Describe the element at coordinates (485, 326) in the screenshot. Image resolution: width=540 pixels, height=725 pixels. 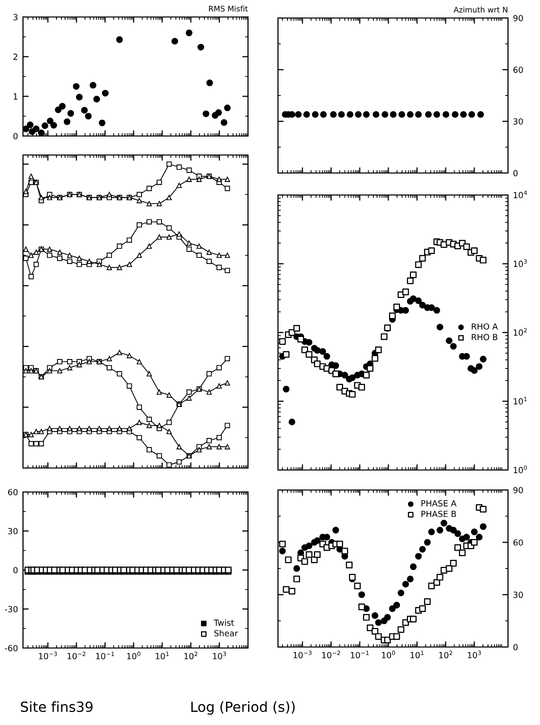
I see `legend-label: RHO A` at that location.